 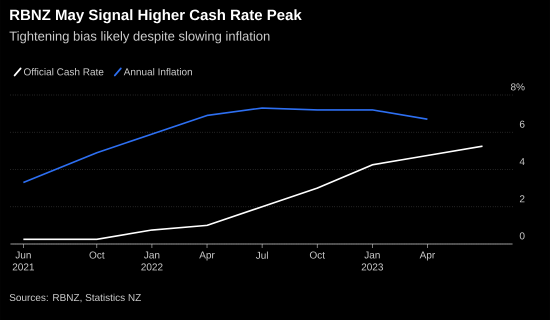 I want to click on x-tick-label: Jul, so click(x=262, y=255).